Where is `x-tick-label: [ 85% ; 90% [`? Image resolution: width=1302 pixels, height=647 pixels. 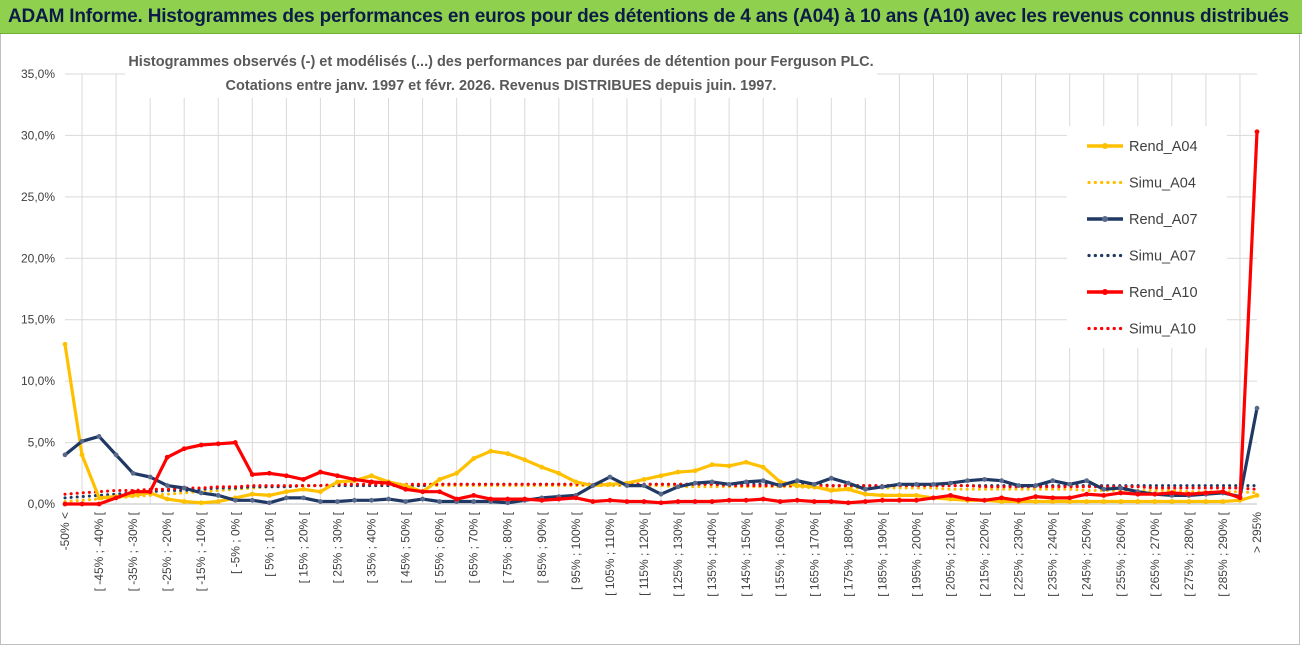
x-tick-label: [ 85% ; 90% [ is located at coordinates (542, 547).